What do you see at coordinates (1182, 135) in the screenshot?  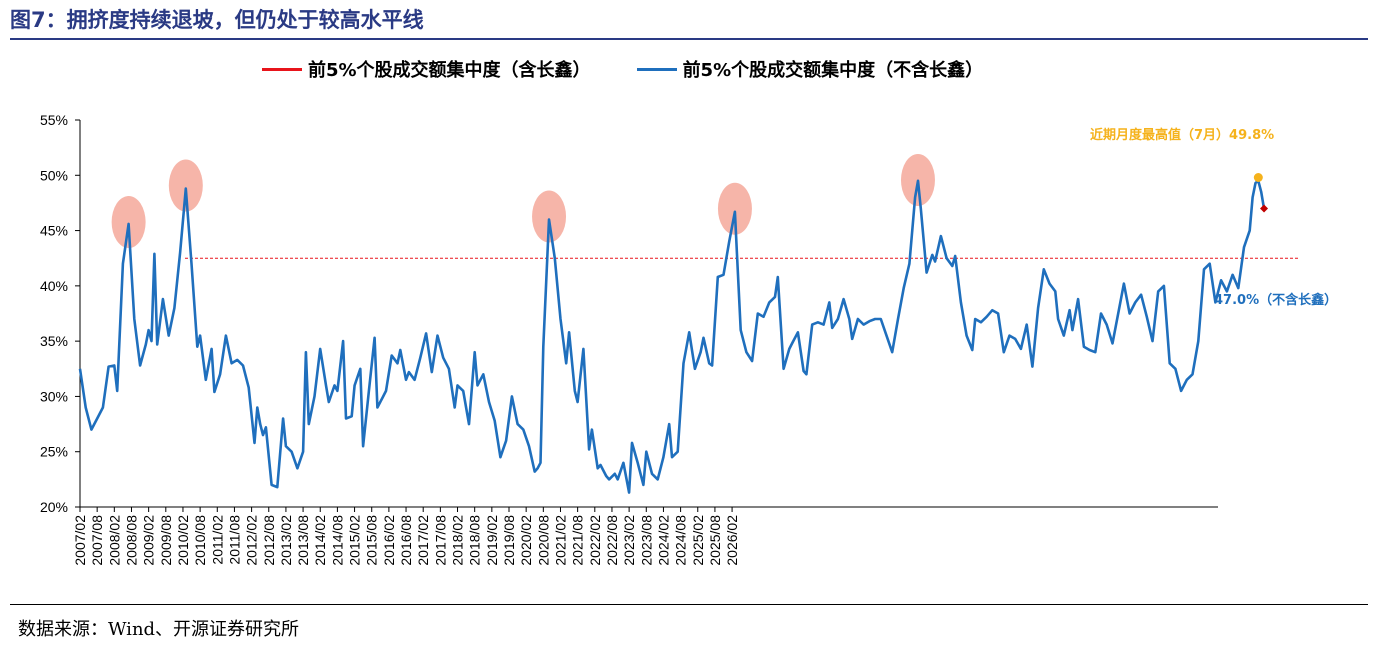 I see `annotation-recent-high: 近期月度最高值（7月）49.8%` at bounding box center [1182, 135].